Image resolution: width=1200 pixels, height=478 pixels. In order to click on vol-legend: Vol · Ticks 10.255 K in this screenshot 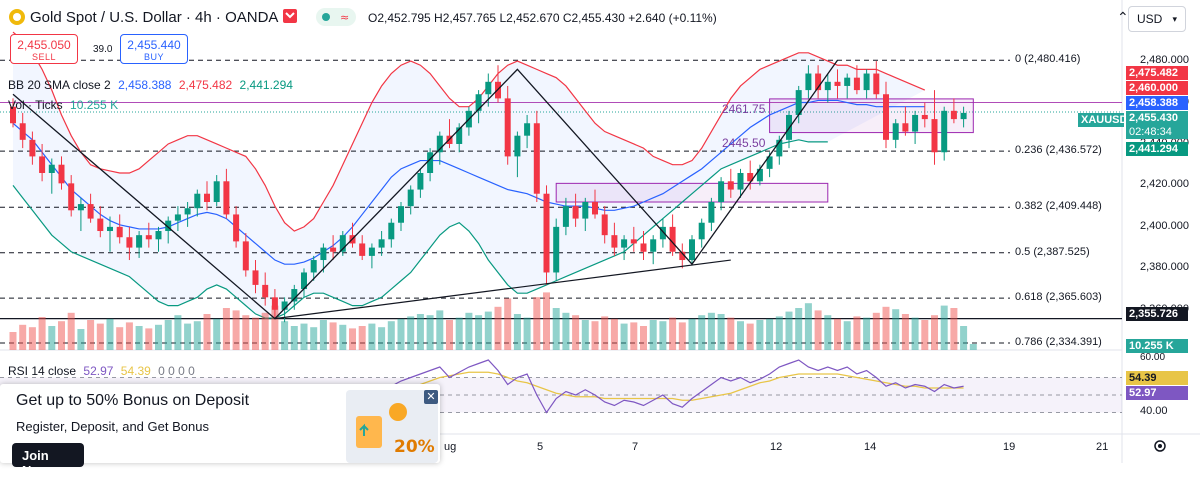, I will do `click(63, 105)`.